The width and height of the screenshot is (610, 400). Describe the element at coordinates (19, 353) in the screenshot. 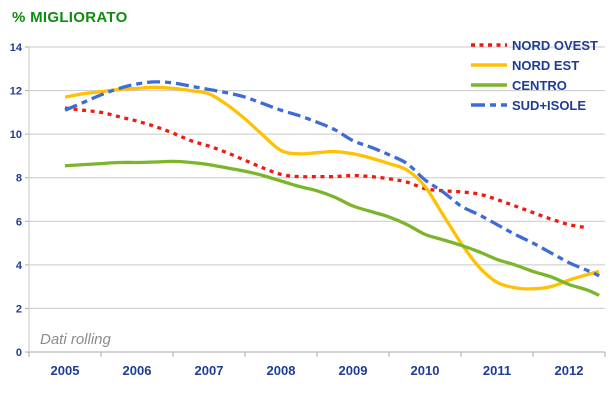

I see `y-axis-label: 0` at that location.